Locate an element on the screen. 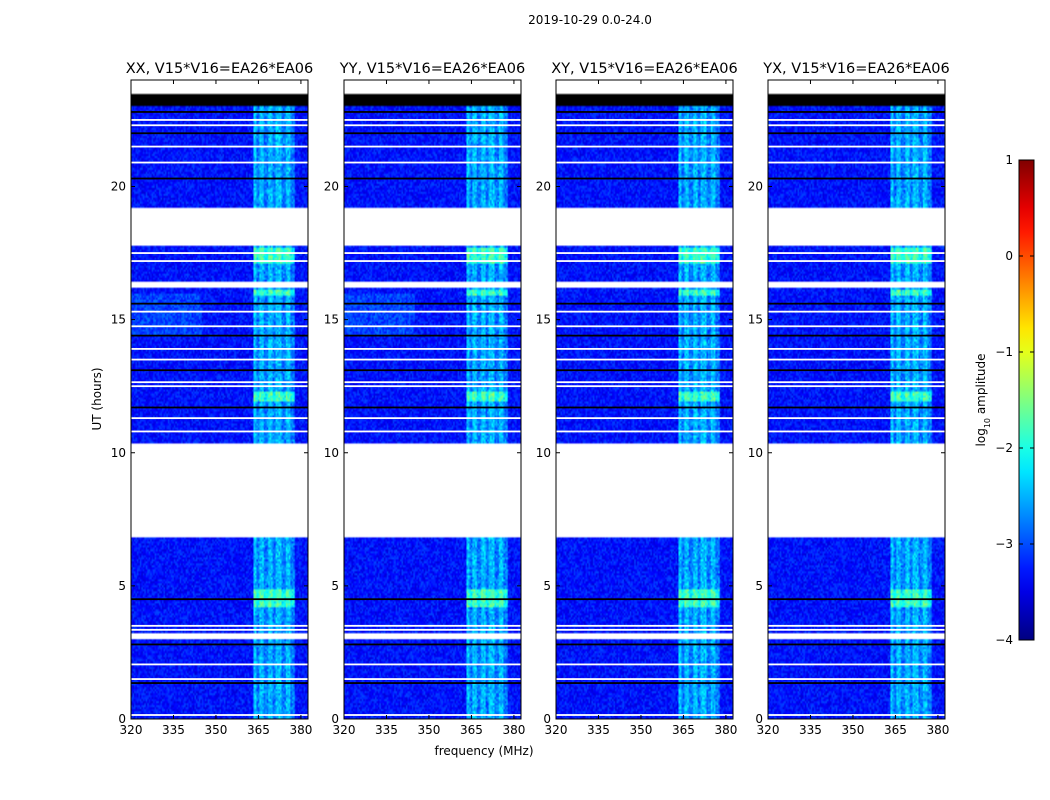 This screenshot has height=800, width=1050. colorbar-tick-label: −4 is located at coordinates (1004, 640).